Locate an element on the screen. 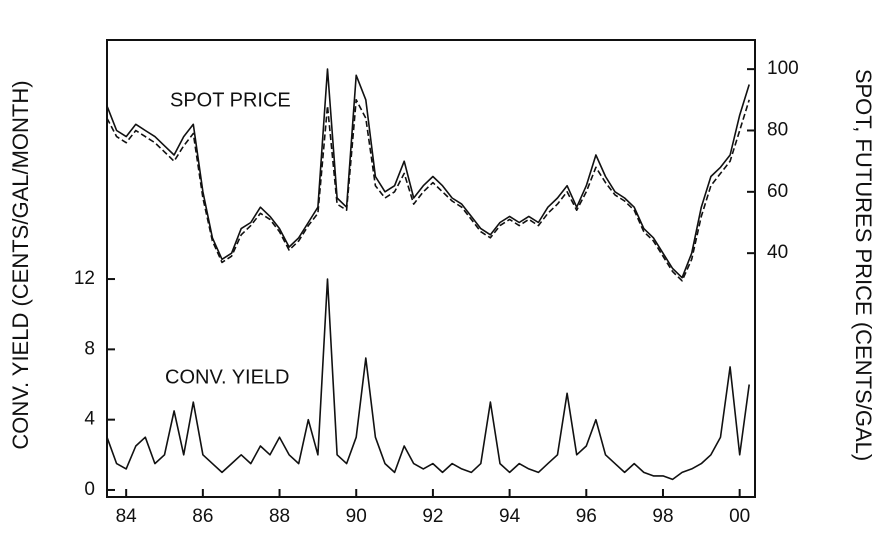 The image size is (884, 535). x-tick-label: 86 is located at coordinates (202, 516).